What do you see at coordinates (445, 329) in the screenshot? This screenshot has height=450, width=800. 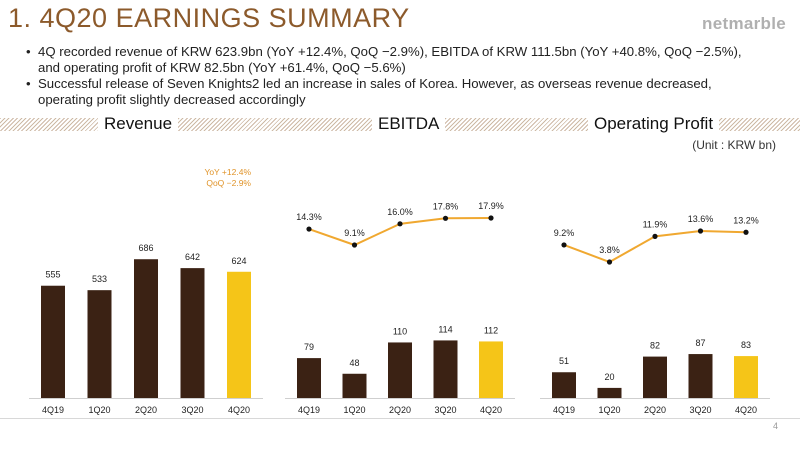 I see `bar-value-label: 114` at bounding box center [445, 329].